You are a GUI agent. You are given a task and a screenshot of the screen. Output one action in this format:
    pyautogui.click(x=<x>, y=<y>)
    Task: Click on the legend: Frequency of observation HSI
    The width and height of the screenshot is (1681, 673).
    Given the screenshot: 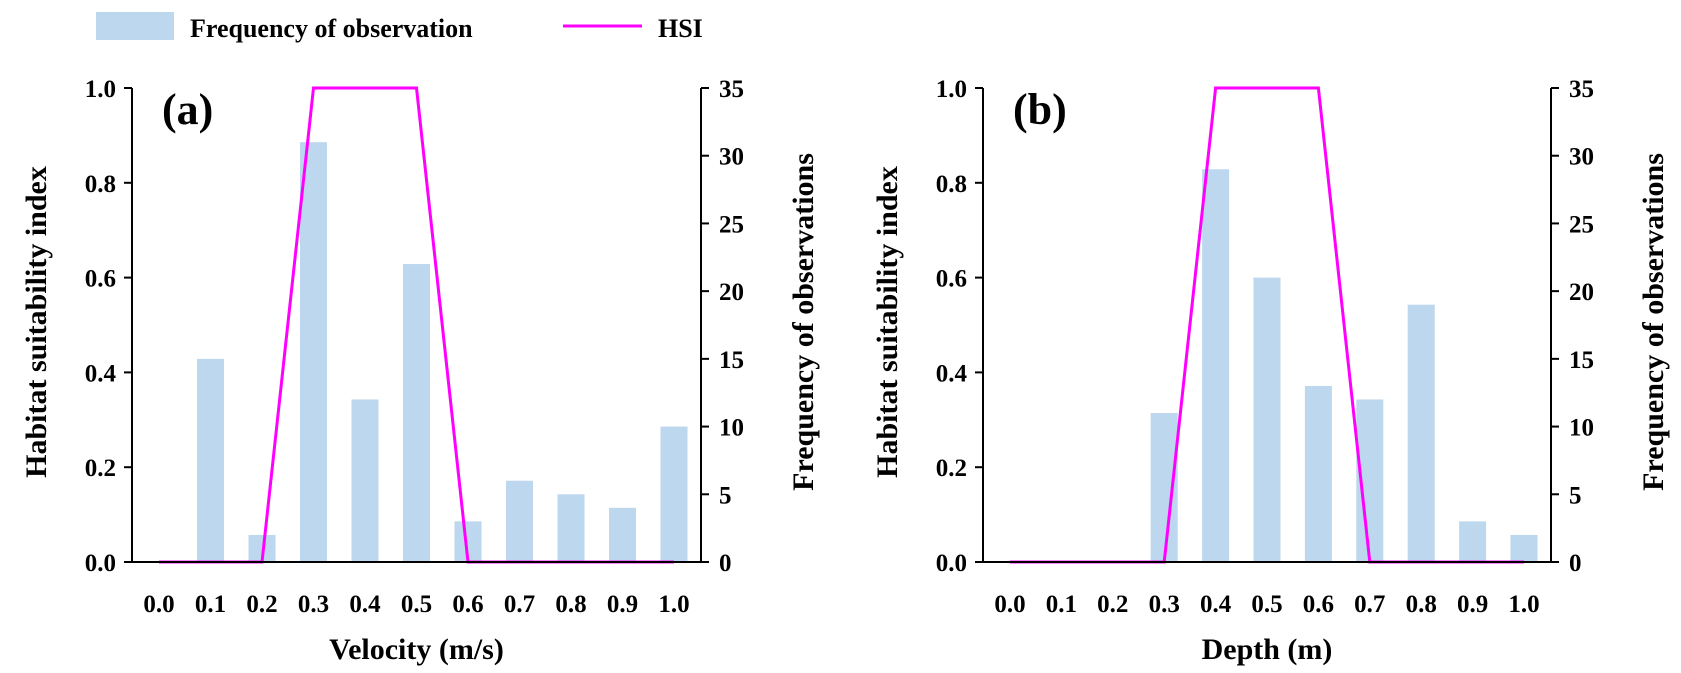 What is the action you would take?
    pyautogui.click(x=399, y=27)
    